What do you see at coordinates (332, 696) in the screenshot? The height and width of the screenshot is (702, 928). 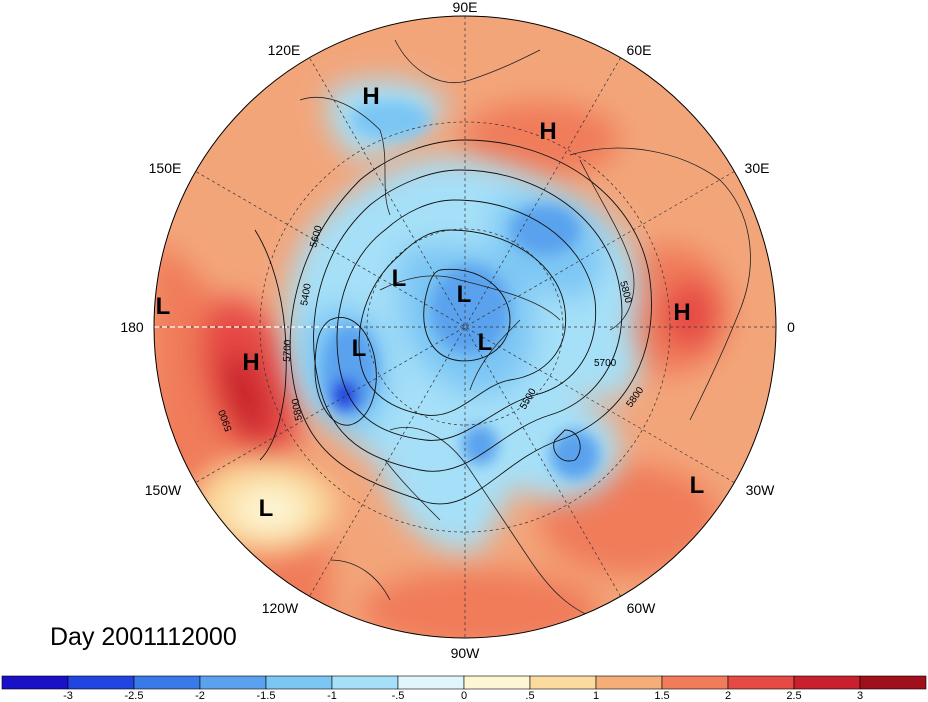 I see `colorbar-tick-label: -1` at bounding box center [332, 696].